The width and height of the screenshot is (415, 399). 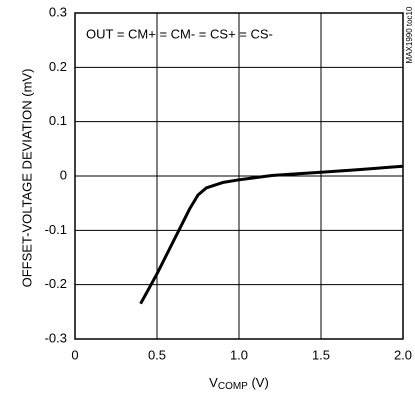 What do you see at coordinates (56, 283) in the screenshot?
I see `y-tick-label: -0.2` at bounding box center [56, 283].